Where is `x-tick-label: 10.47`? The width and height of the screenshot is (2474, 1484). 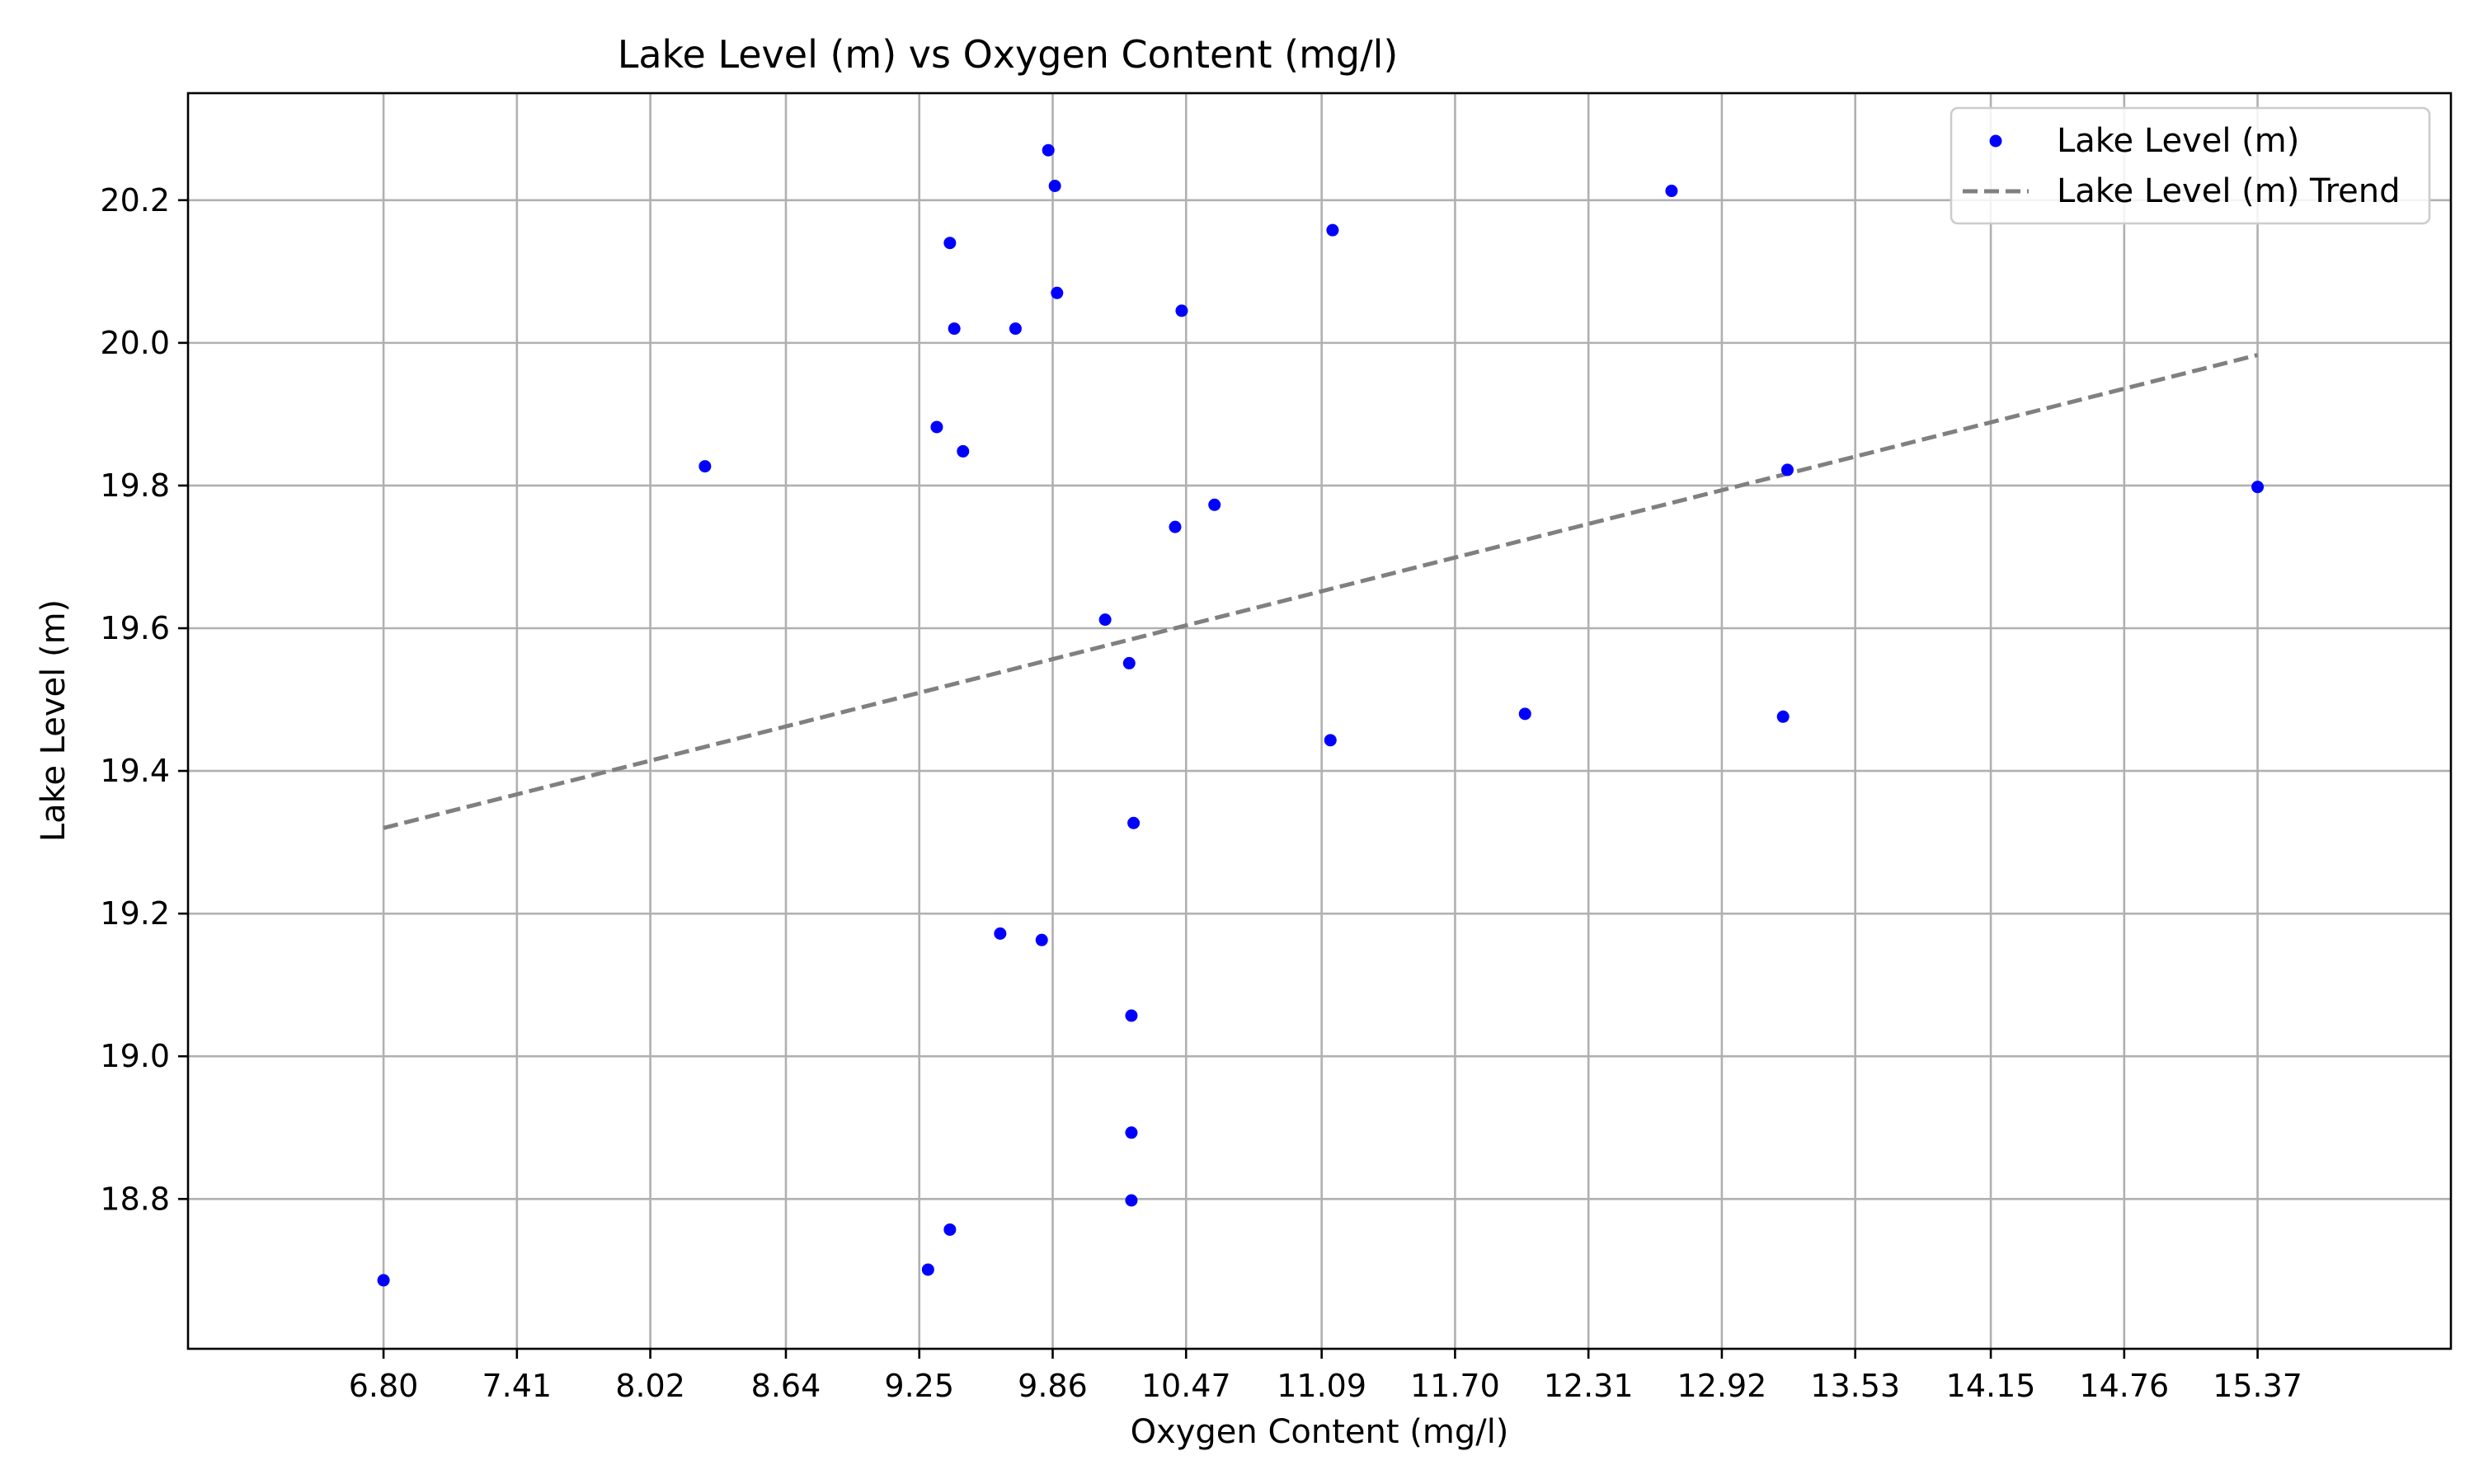
x-tick-label: 10.47 is located at coordinates (1186, 1386).